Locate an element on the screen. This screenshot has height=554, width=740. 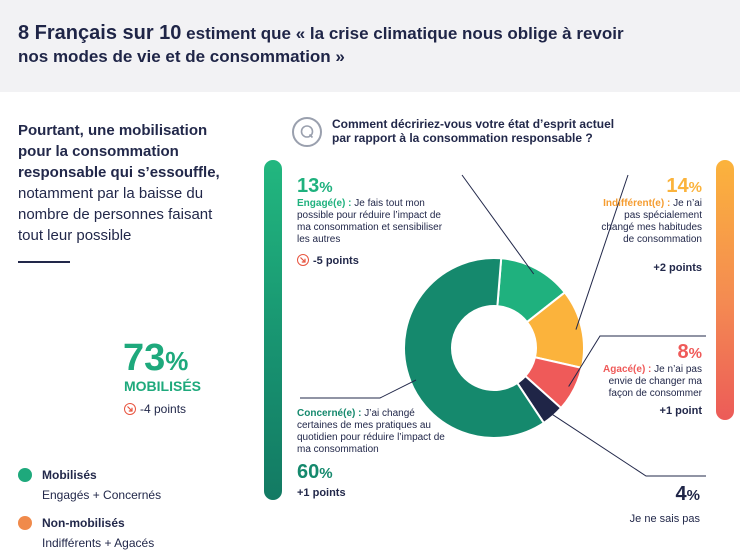
legend-dot-green is located at coordinates (25, 475).